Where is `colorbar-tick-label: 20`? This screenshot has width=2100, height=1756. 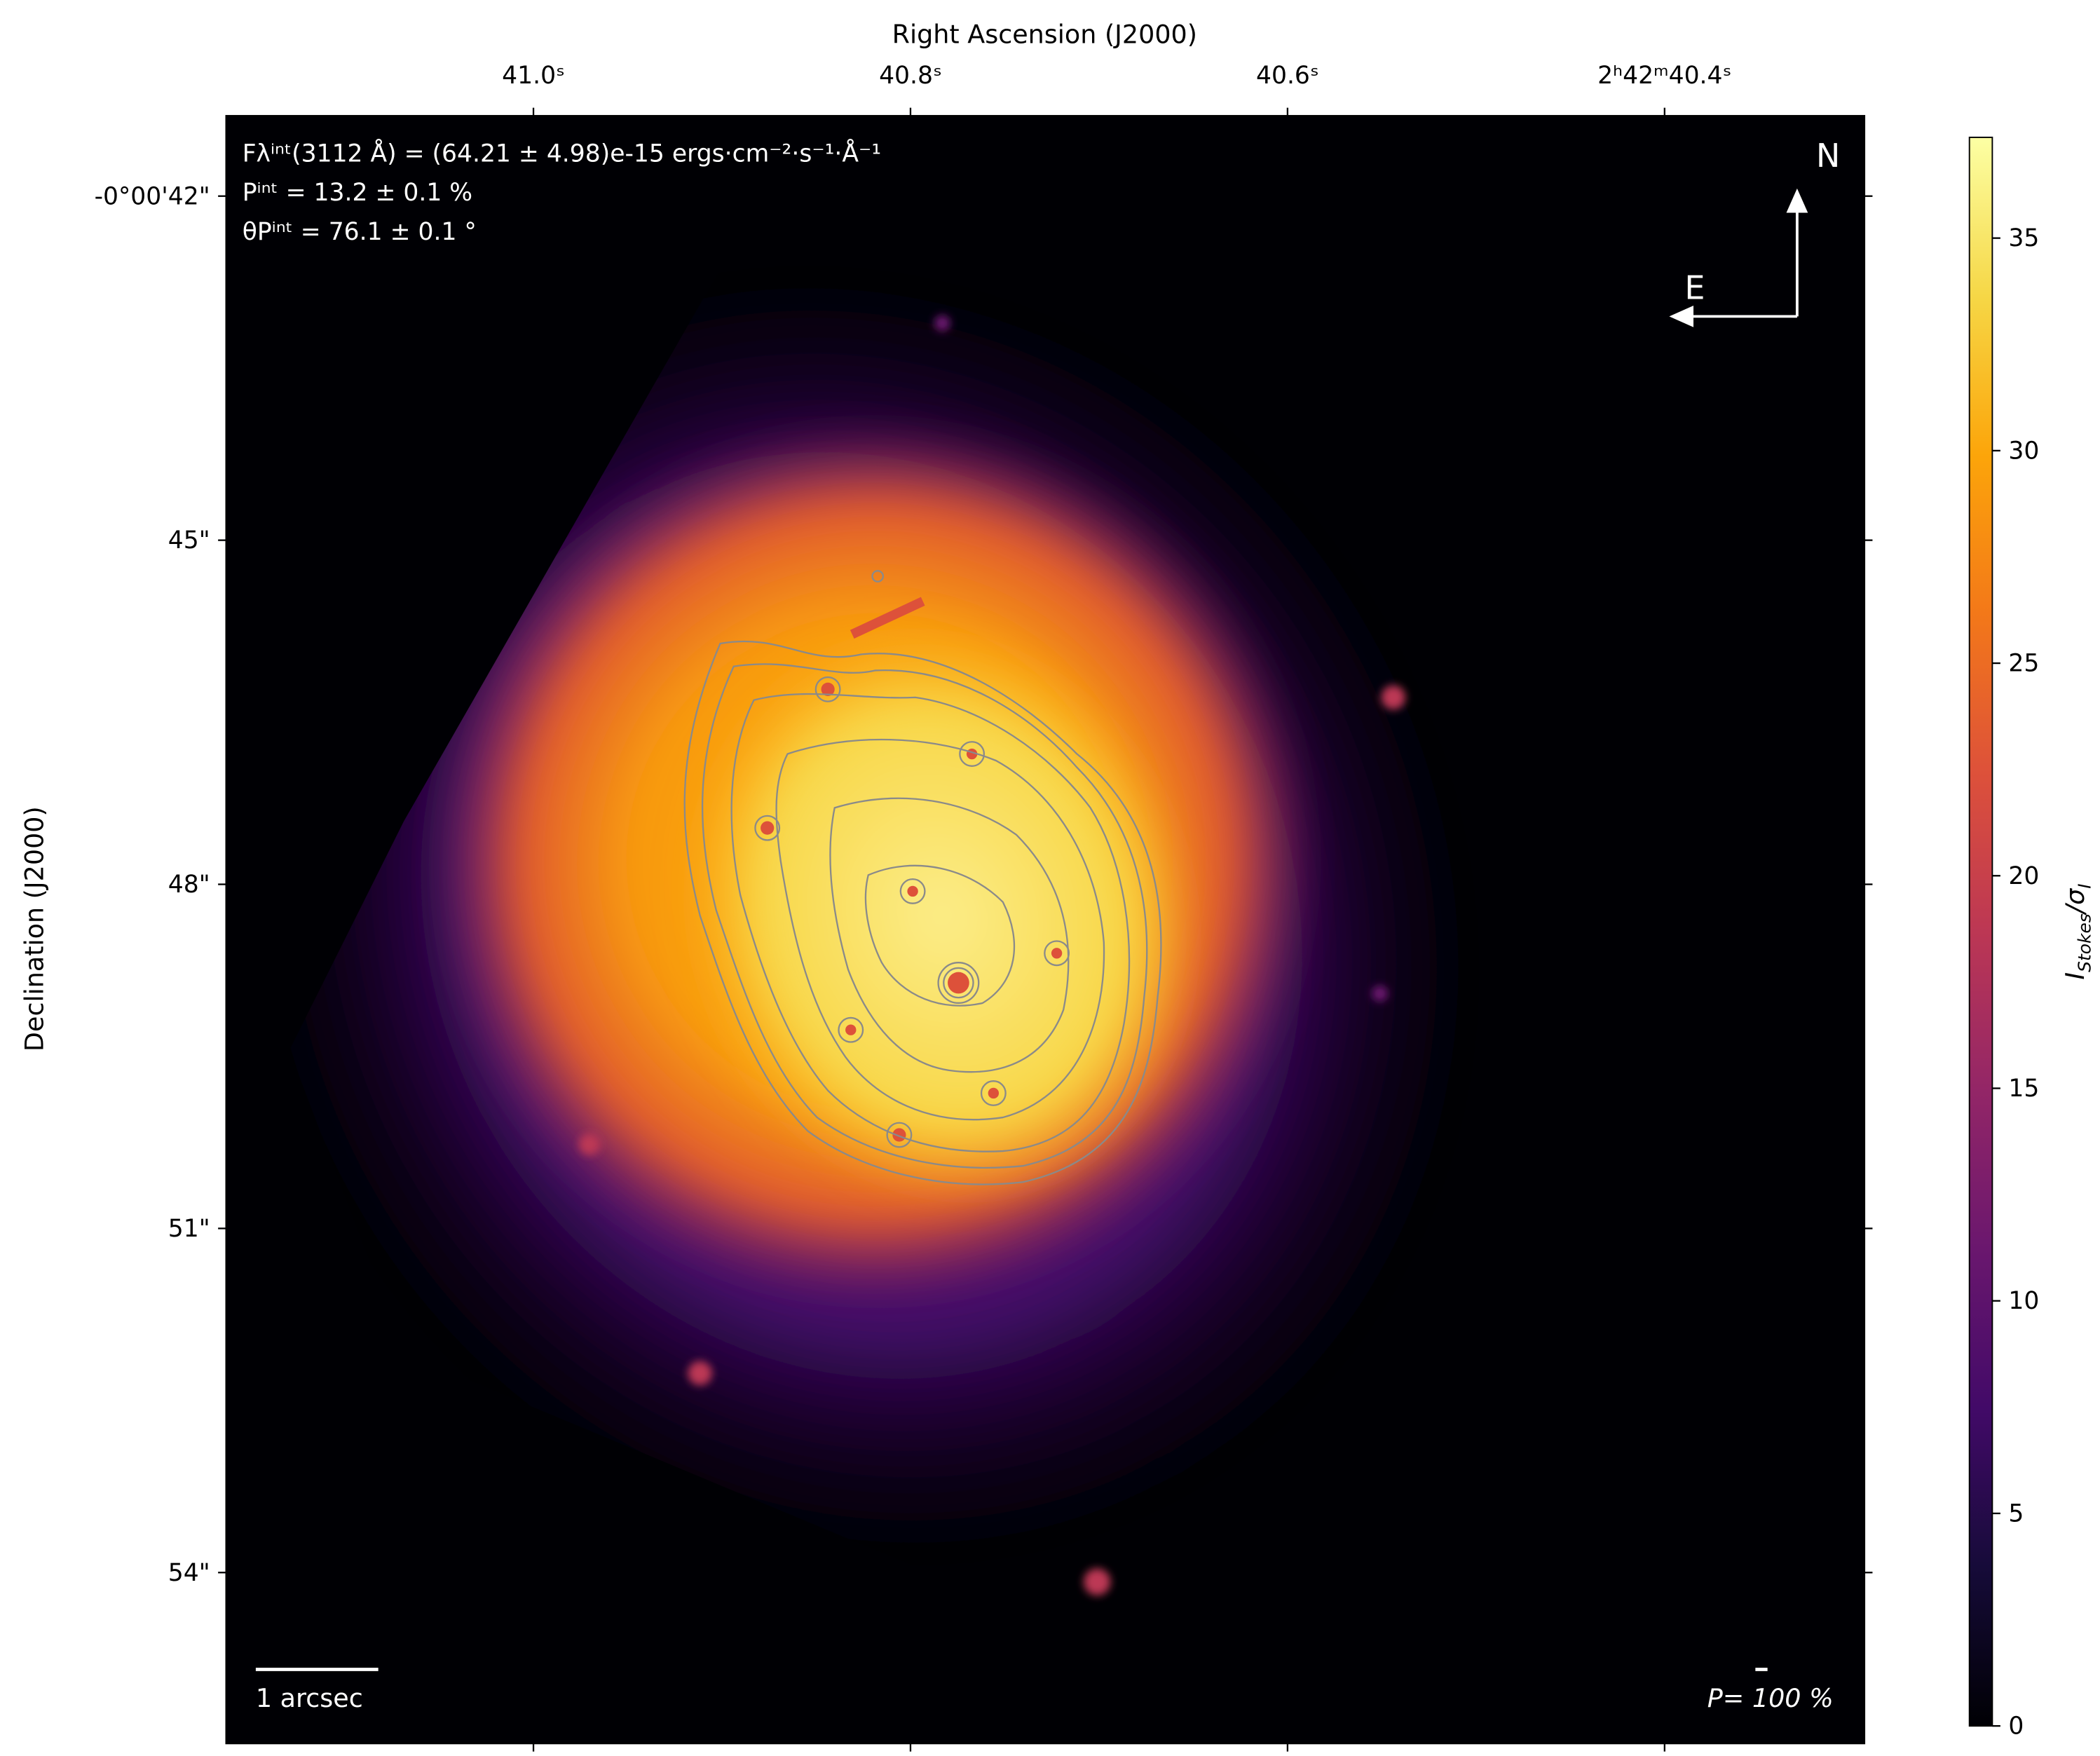
colorbar-tick-label: 20 is located at coordinates (2023, 876).